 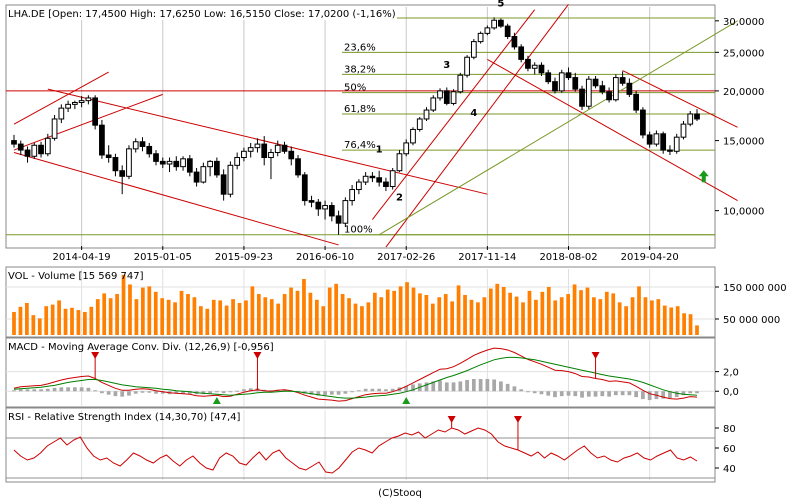 What do you see at coordinates (568, 257) in the screenshot?
I see `x-tick-label: 2018-08-02` at bounding box center [568, 257].